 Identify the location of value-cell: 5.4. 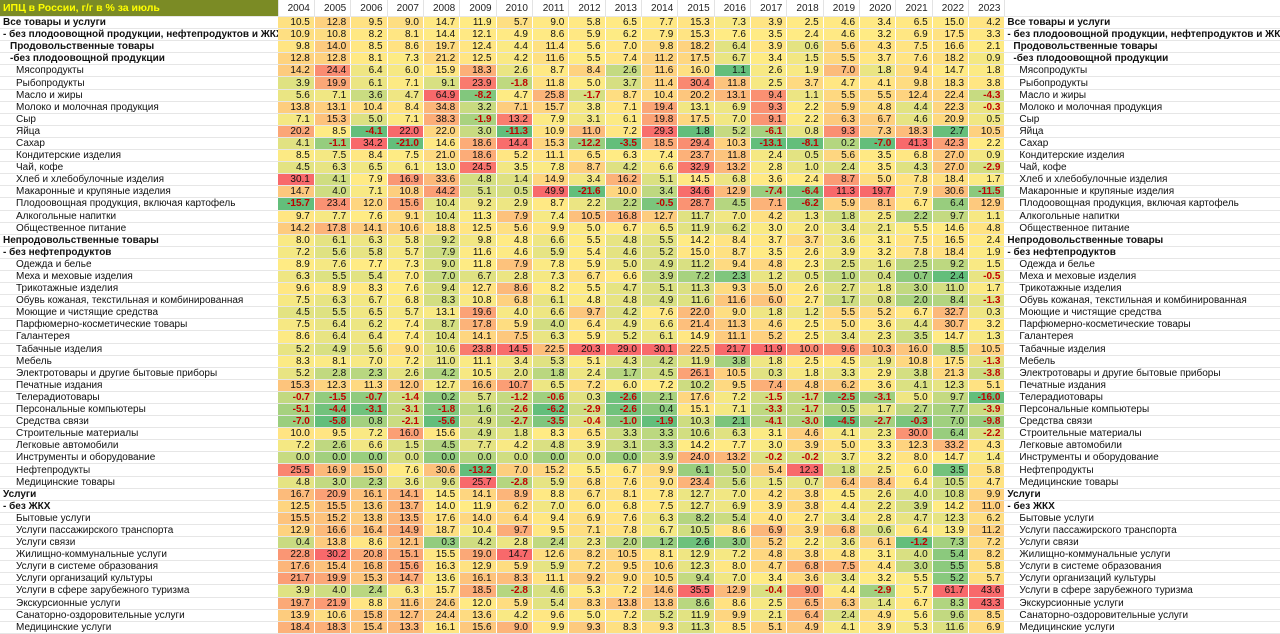
(951, 555).